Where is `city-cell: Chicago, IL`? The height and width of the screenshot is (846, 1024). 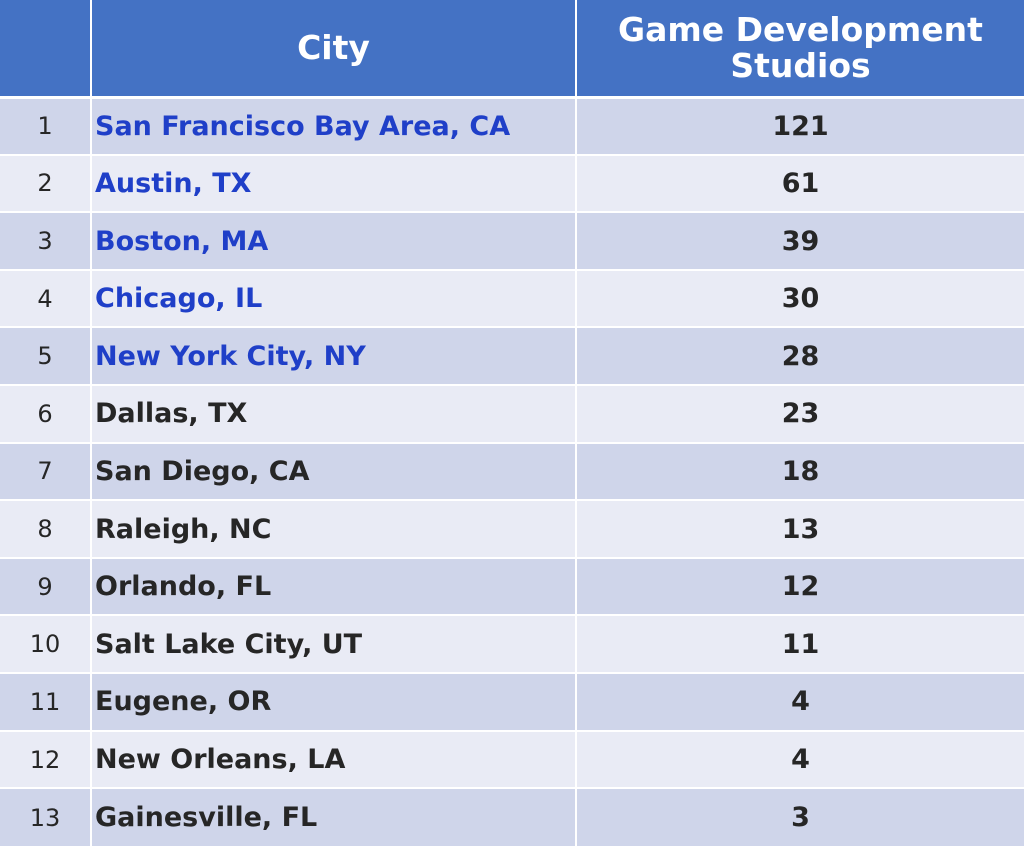 city-cell: Chicago, IL is located at coordinates (334, 298).